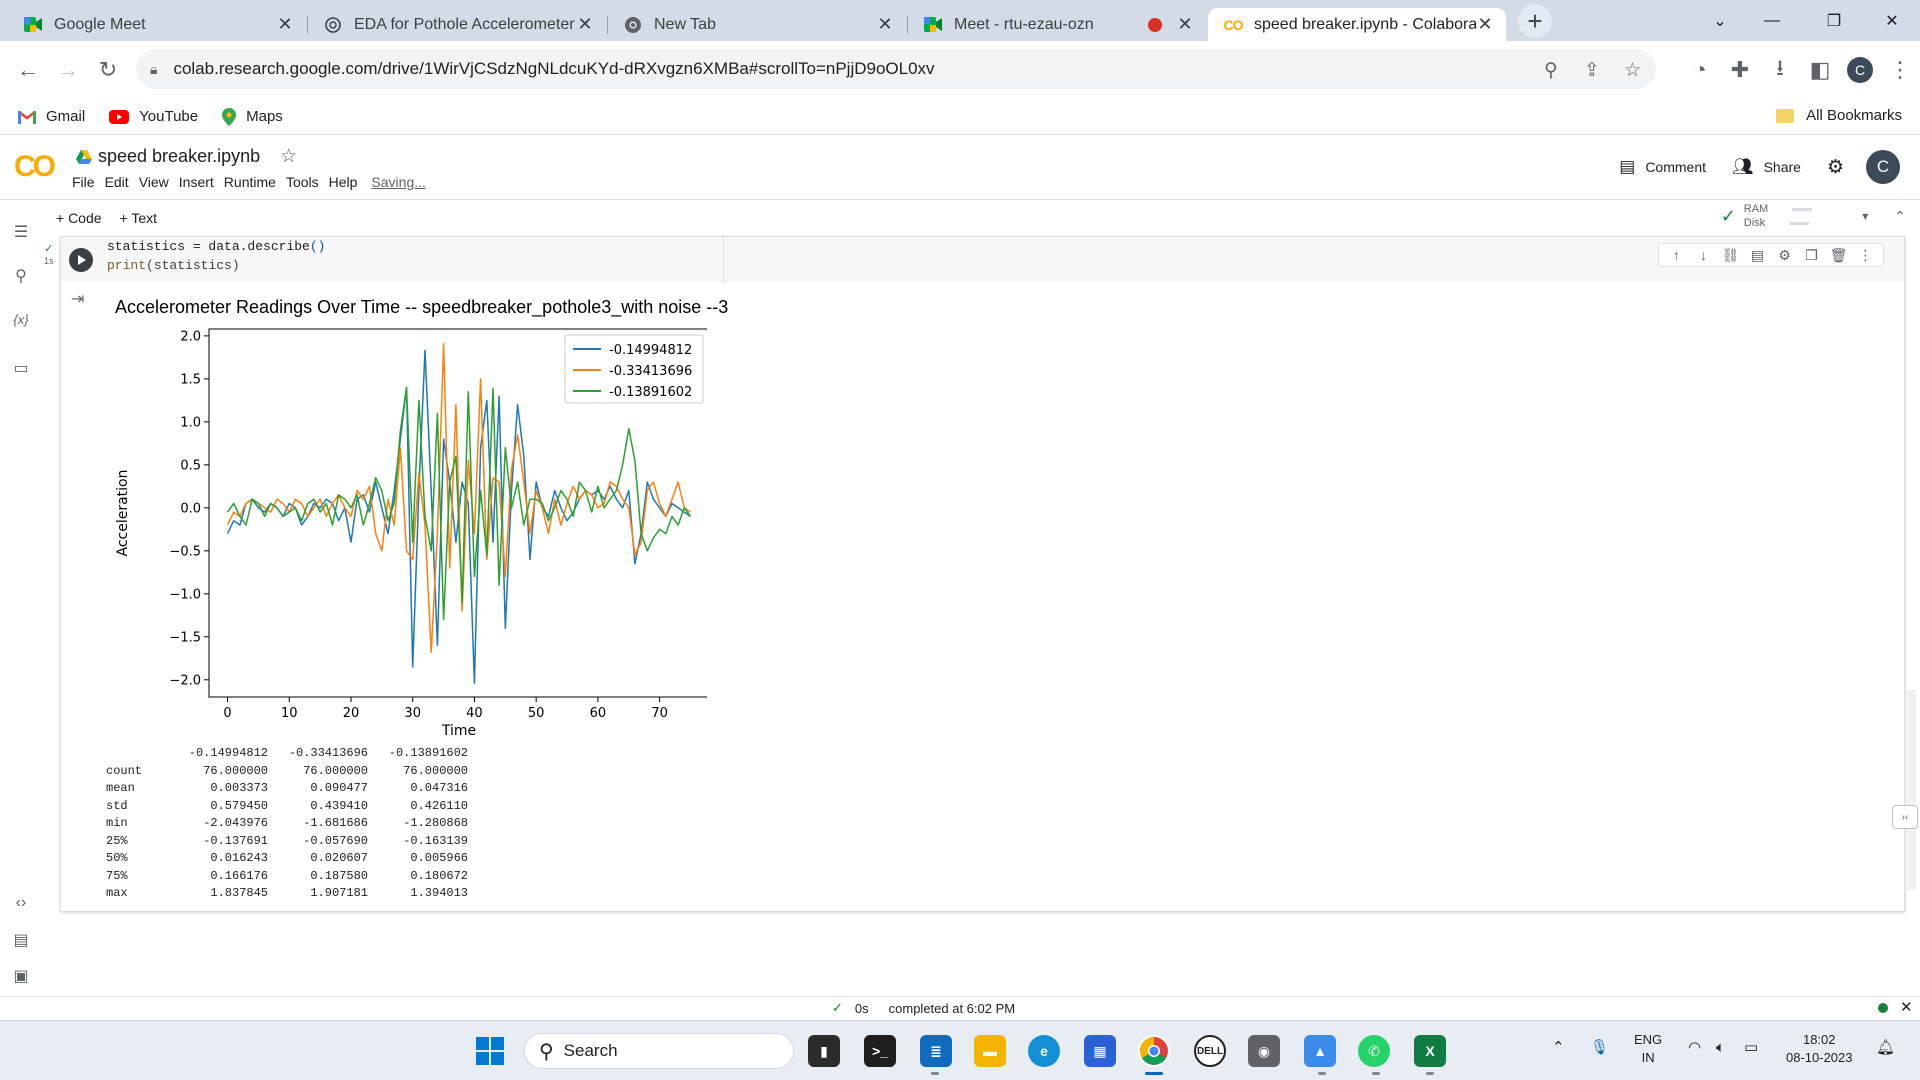  What do you see at coordinates (1264, 1051) in the screenshot?
I see `camera-app-icon: ◉` at bounding box center [1264, 1051].